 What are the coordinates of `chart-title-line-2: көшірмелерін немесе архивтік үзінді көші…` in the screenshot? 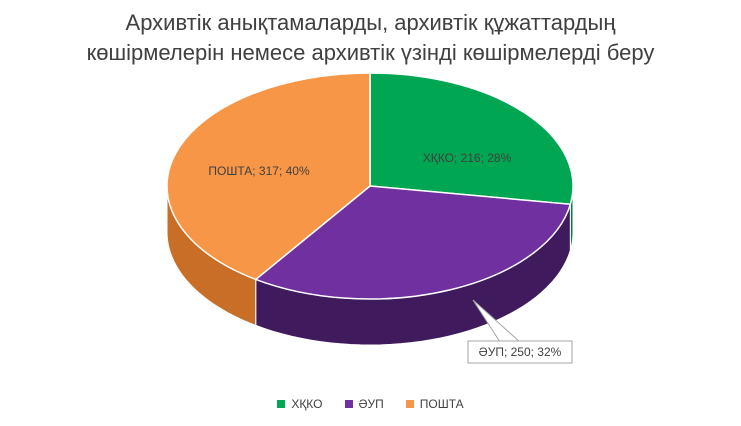 It's located at (370, 52).